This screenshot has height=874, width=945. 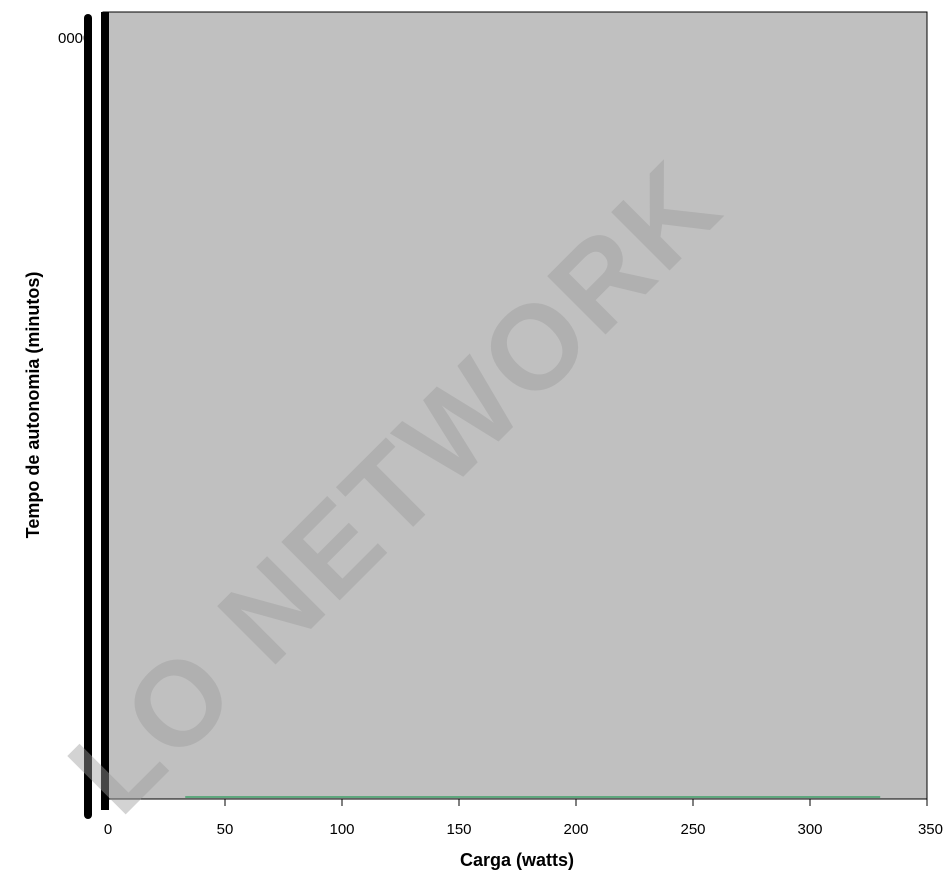 I want to click on y-axis-tick-label: 0000, so click(x=74, y=38).